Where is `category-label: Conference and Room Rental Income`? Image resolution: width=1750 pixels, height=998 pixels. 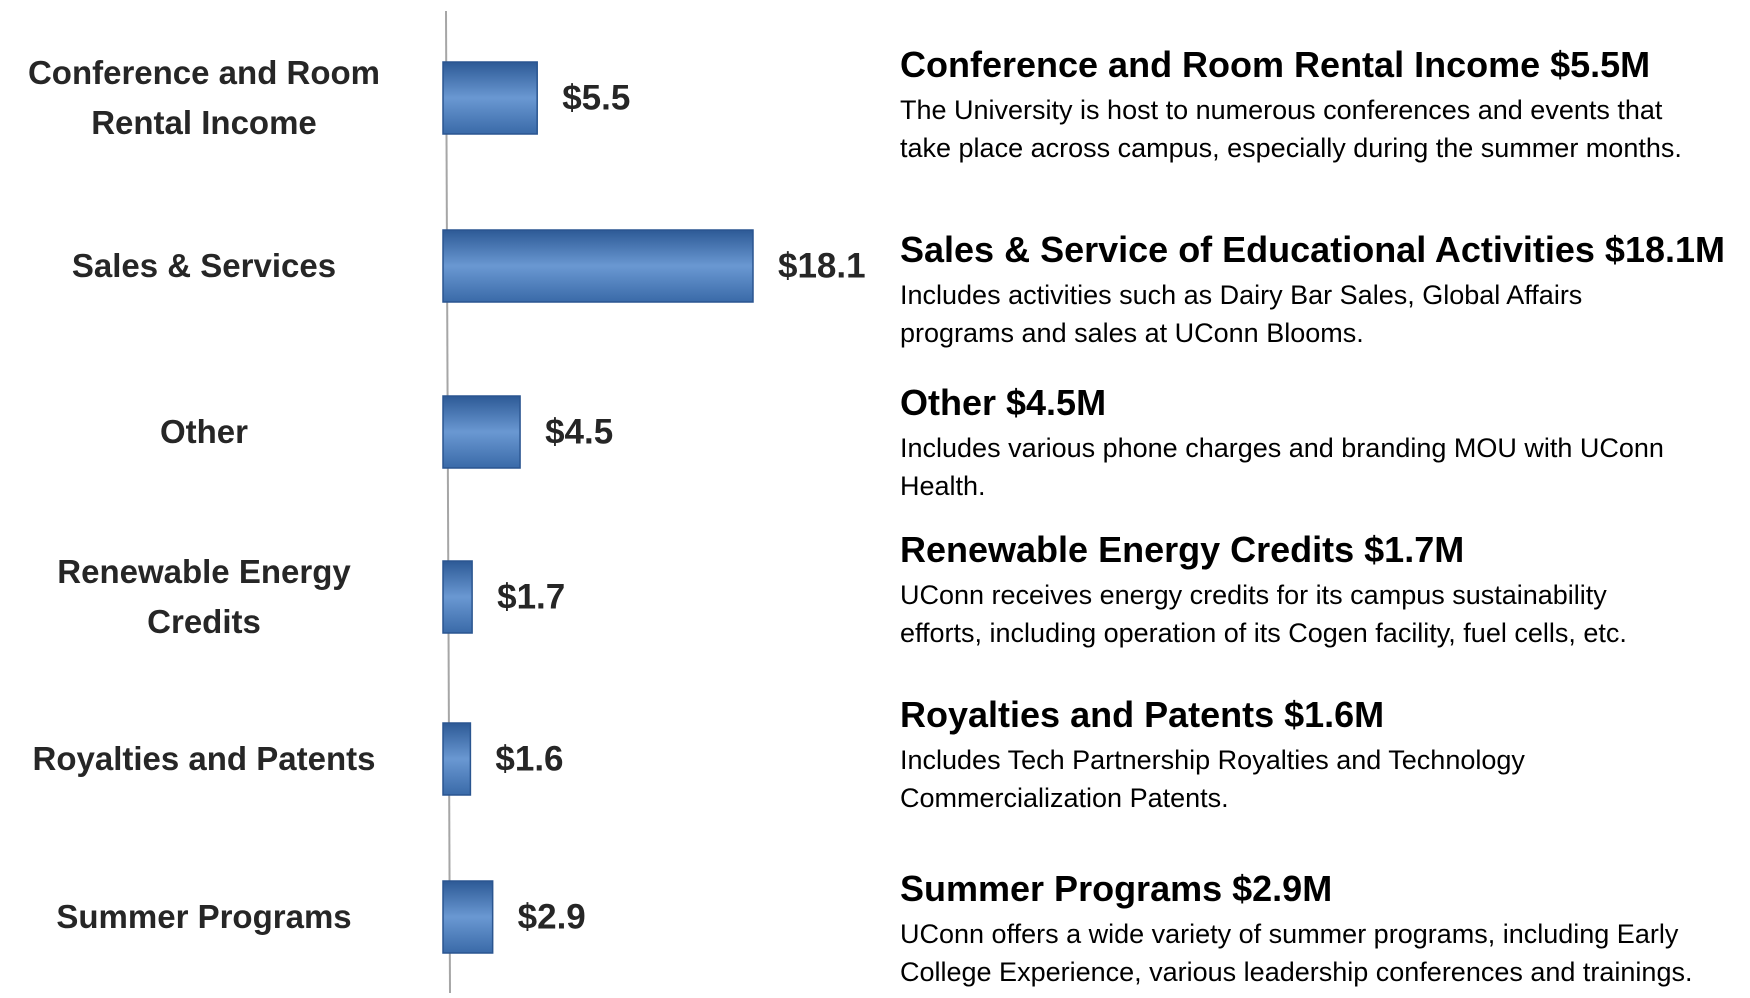
category-label: Conference and Room Rental Income is located at coordinates (204, 97).